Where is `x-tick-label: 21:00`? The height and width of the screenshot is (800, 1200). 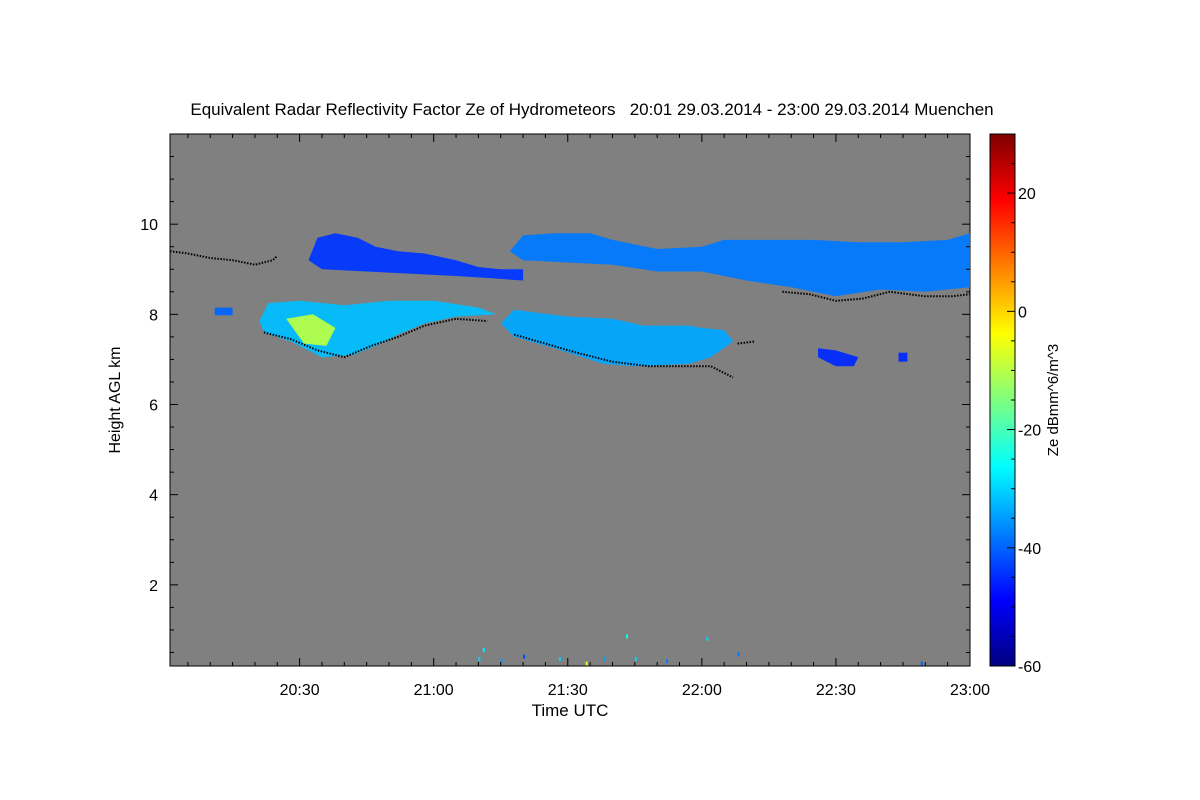
x-tick-label: 21:00 is located at coordinates (434, 690).